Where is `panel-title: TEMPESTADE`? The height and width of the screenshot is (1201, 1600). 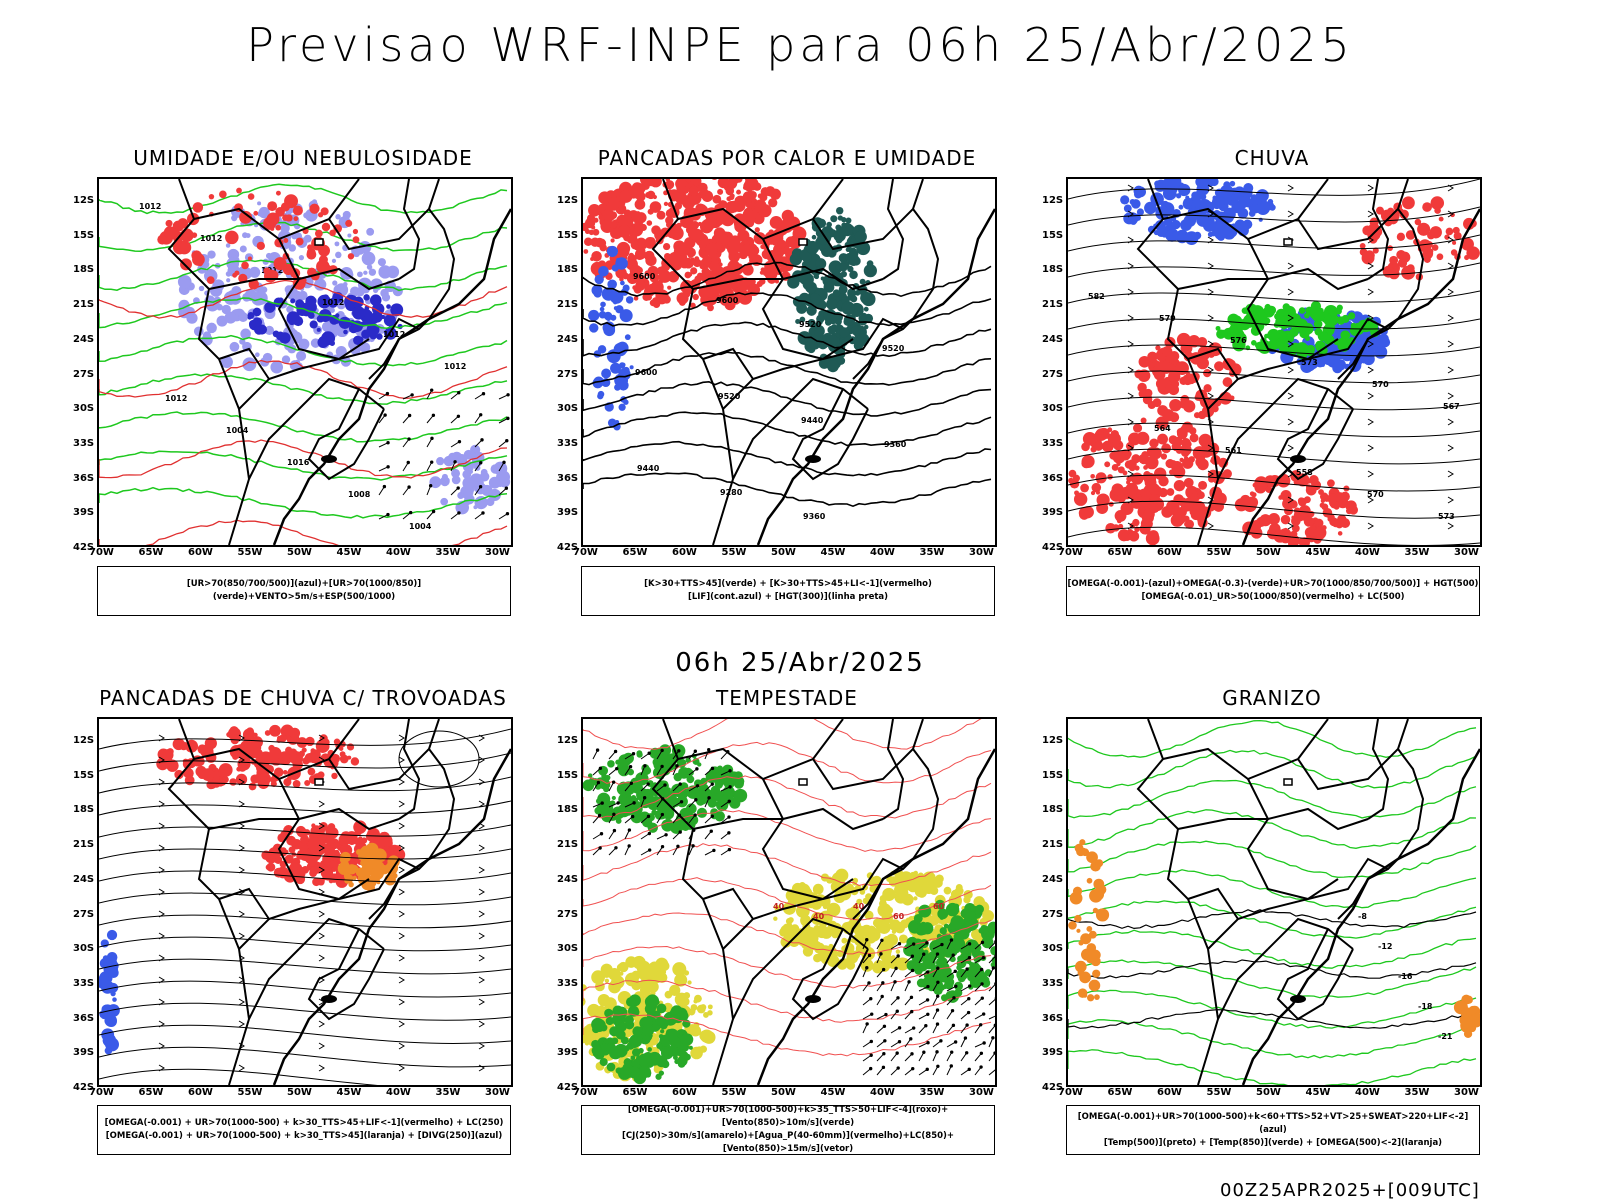
panel-title: TEMPESTADE is located at coordinates (787, 698).